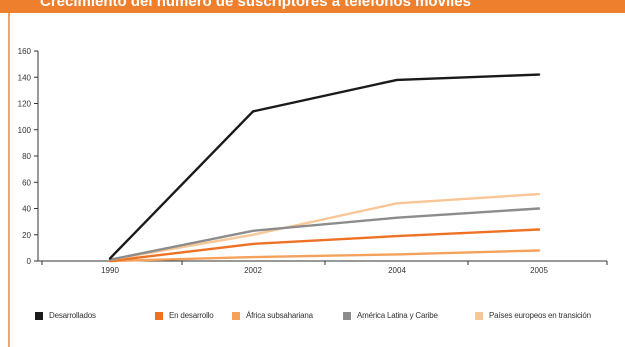 The width and height of the screenshot is (625, 347). What do you see at coordinates (25, 130) in the screenshot?
I see `y-tick-label: 100` at bounding box center [25, 130].